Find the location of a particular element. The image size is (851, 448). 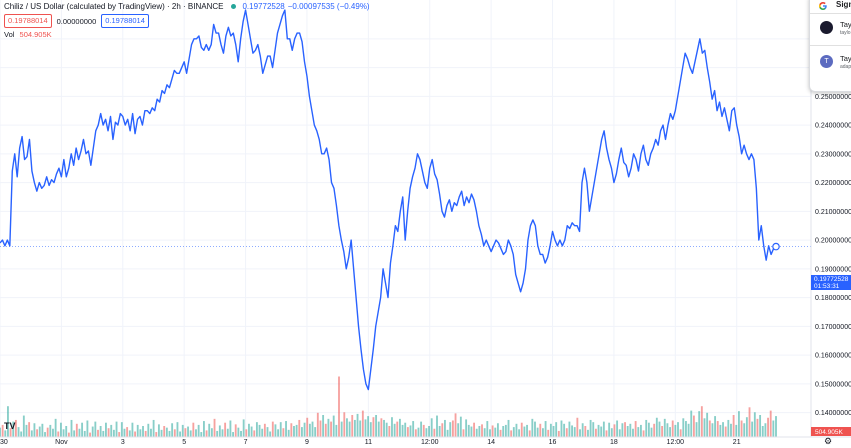

price-tick-label: 0.19000000 is located at coordinates (833, 269).